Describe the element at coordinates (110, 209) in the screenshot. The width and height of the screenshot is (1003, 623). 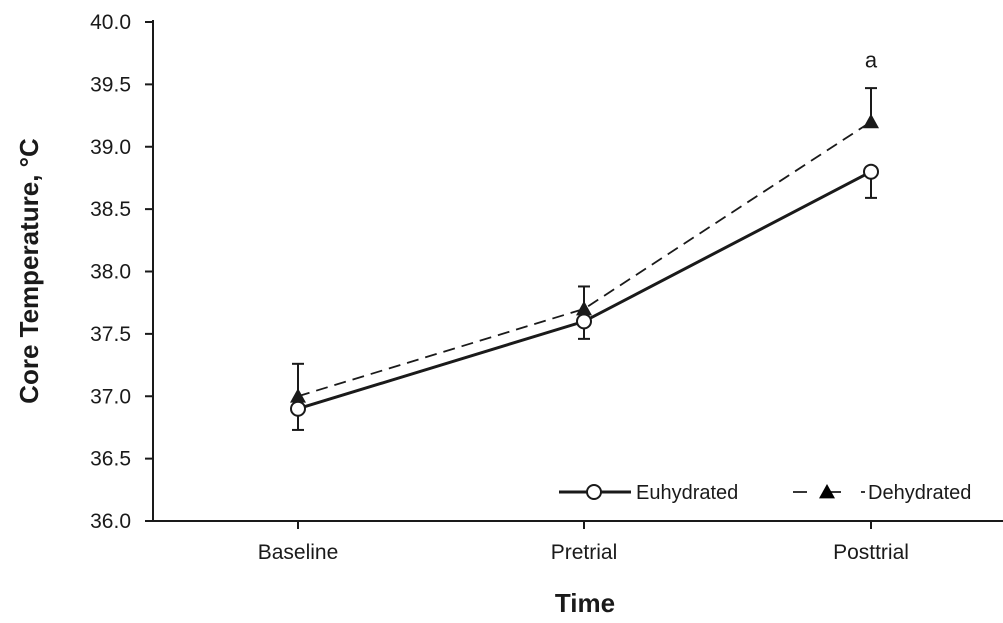
I see `y-tick-label: 38.5` at that location.